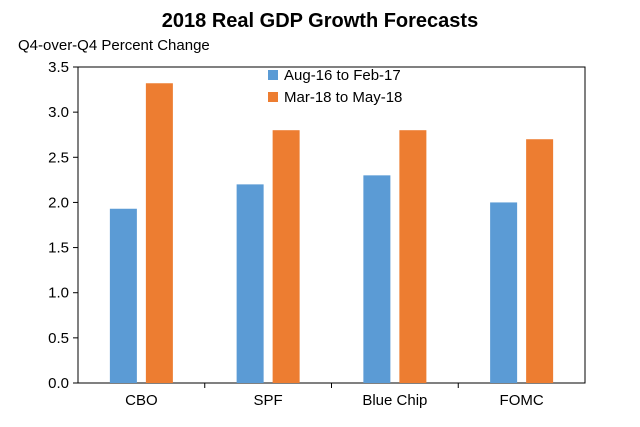 This screenshot has height=427, width=640. I want to click on x-category-label: SPF, so click(268, 400).